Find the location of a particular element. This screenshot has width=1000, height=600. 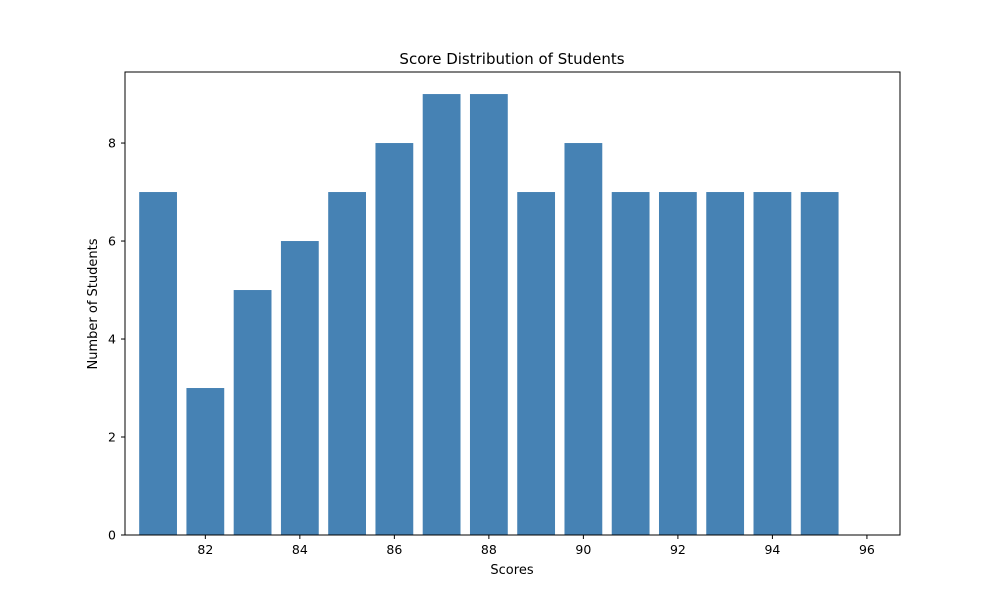

y-tick-label-6: 6 is located at coordinates (112, 241).